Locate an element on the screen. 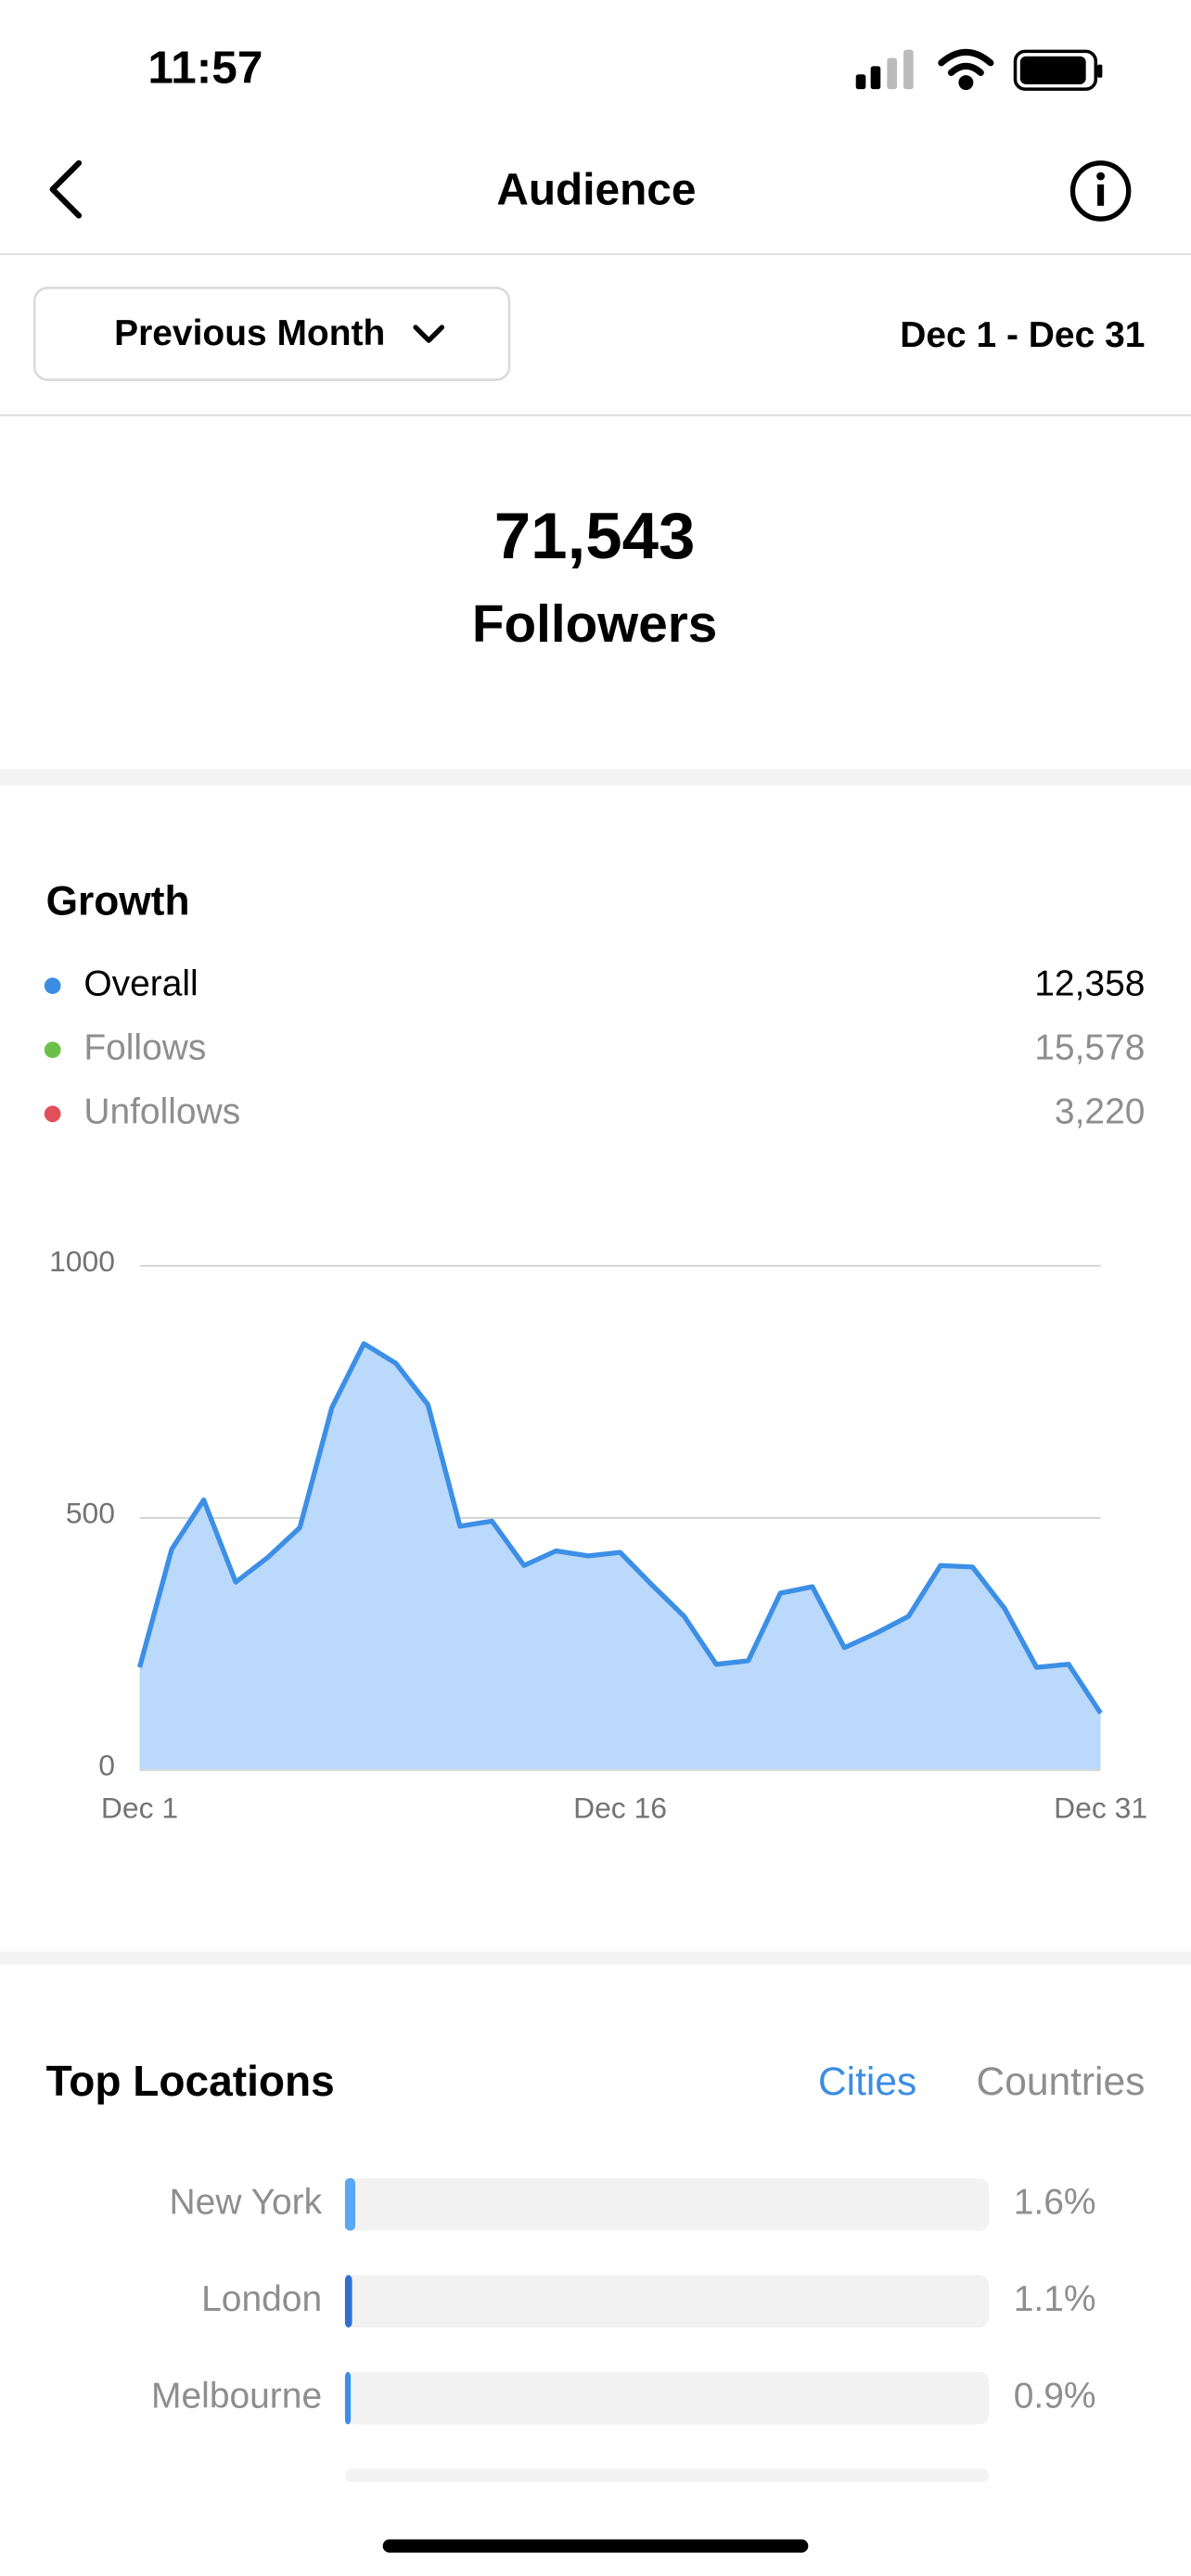 The width and height of the screenshot is (1191, 2576). period-dropdown is located at coordinates (271, 334).